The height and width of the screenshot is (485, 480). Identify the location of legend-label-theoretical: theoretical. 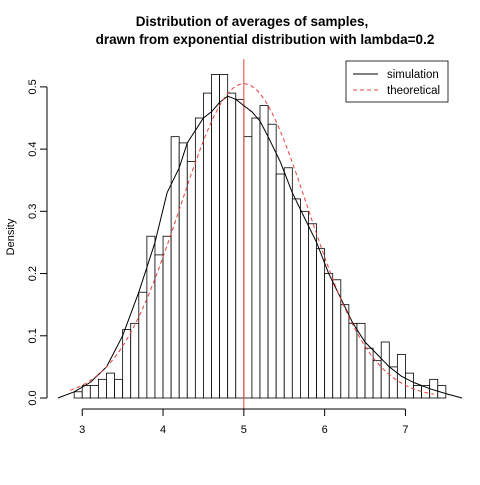
(413, 91).